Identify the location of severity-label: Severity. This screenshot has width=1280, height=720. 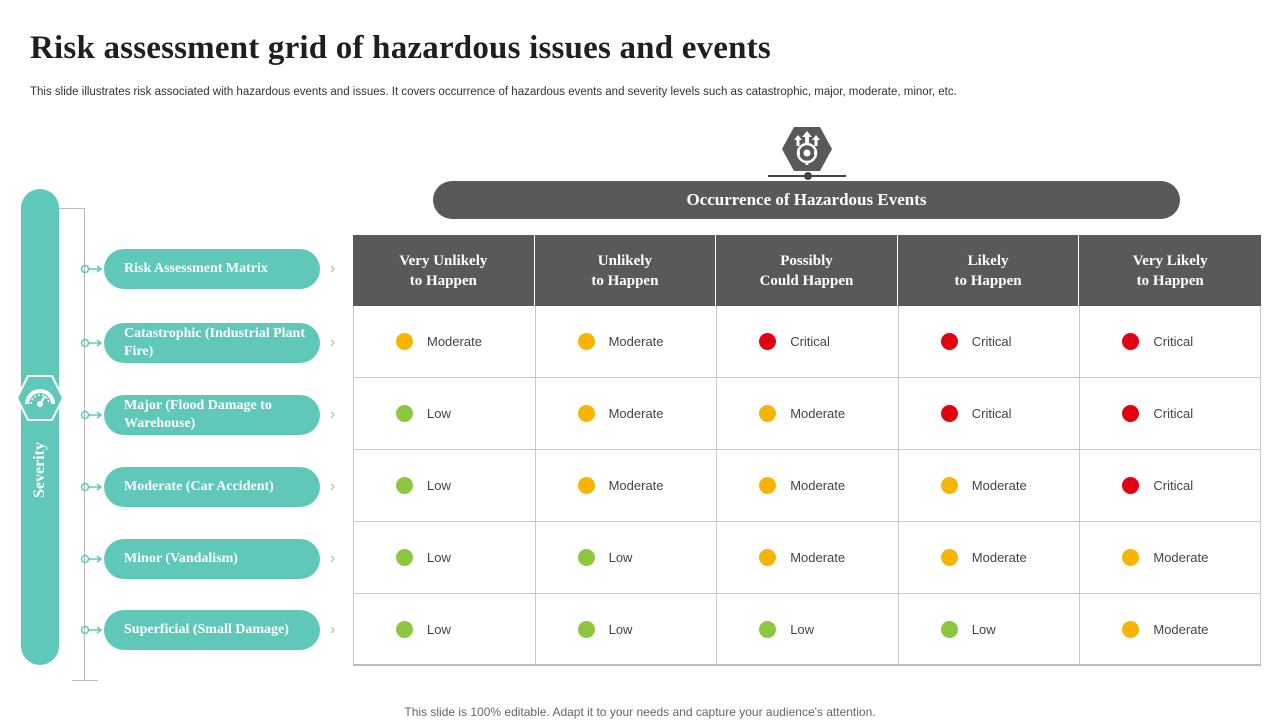
(40, 470).